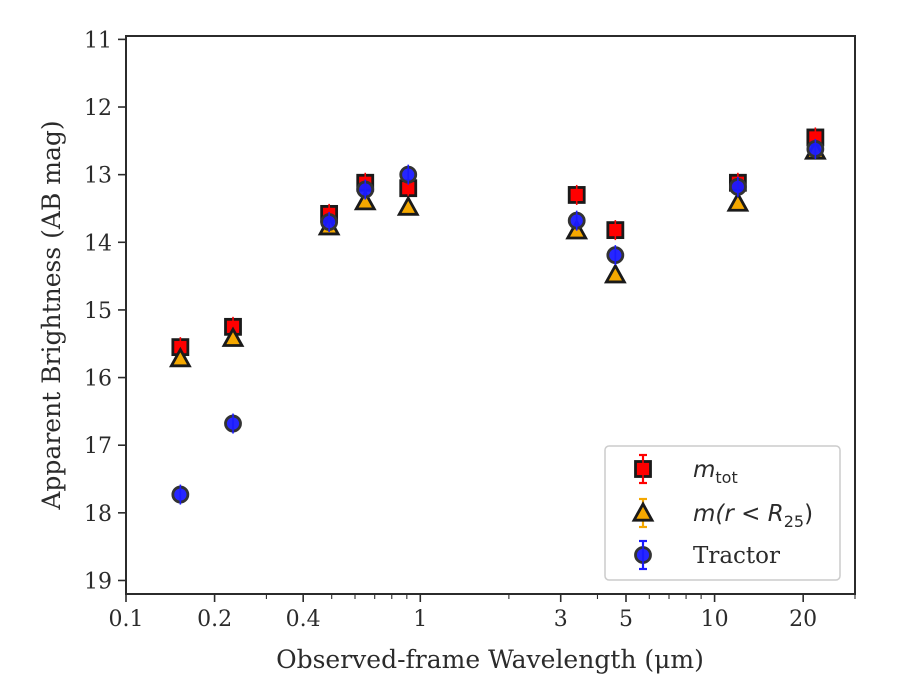 Image resolution: width=900 pixels, height=700 pixels. I want to click on y-tick-label: 13, so click(98, 176).